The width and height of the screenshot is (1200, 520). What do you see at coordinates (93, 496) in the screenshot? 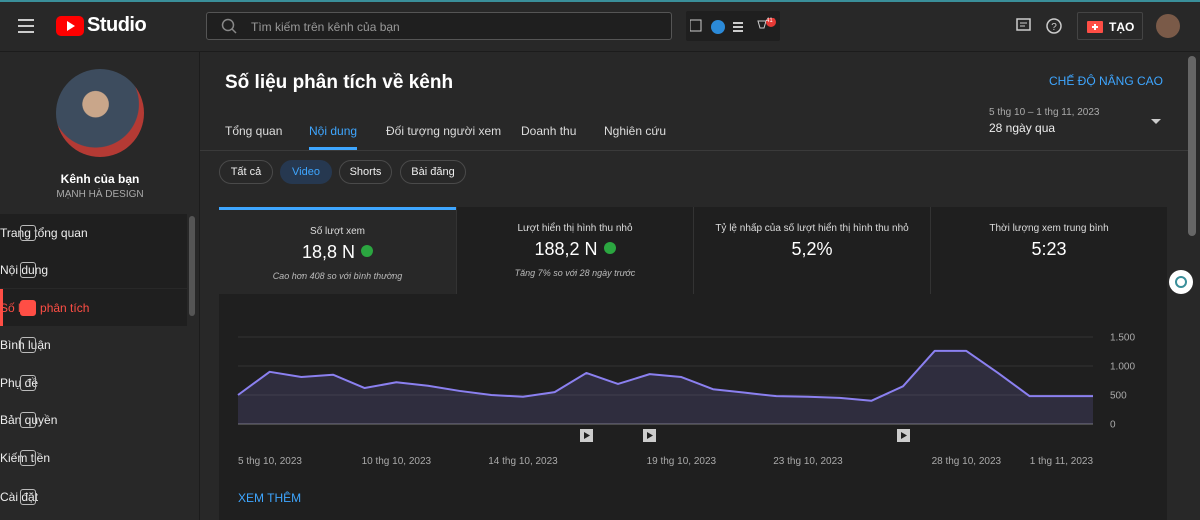
I see `nav-item: Cài đặt` at bounding box center [93, 496].